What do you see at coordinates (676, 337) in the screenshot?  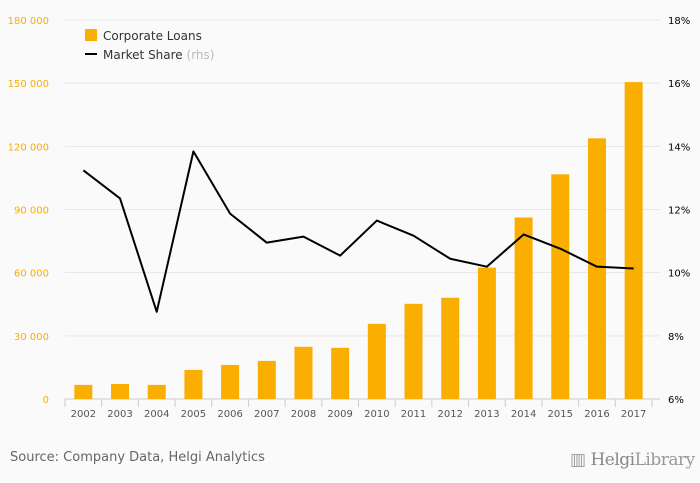 I see `right-tick-label: 8%` at bounding box center [676, 337].